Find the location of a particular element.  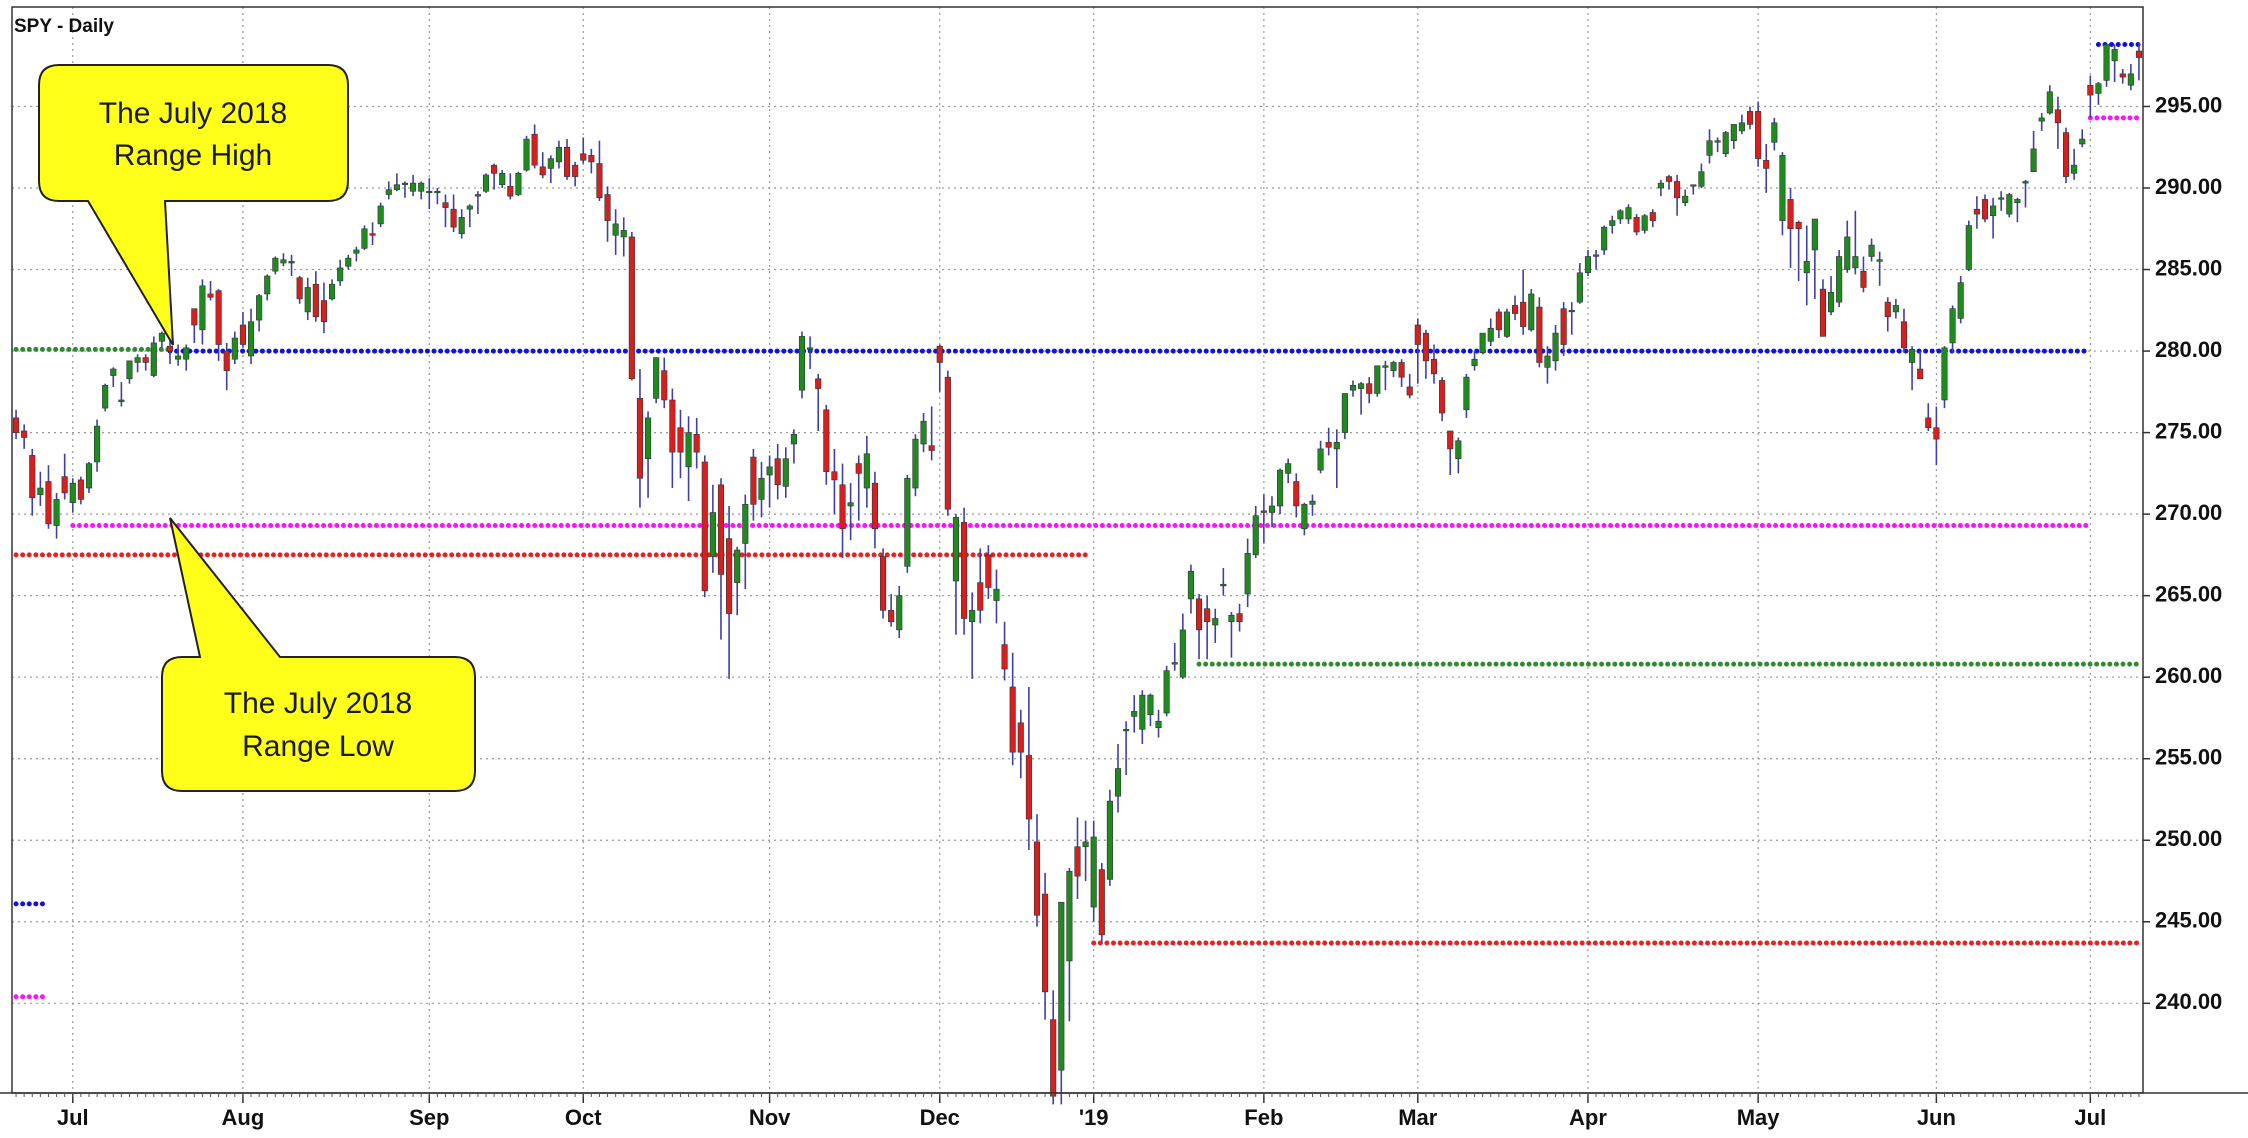

callout-box is located at coordinates (193, 205).